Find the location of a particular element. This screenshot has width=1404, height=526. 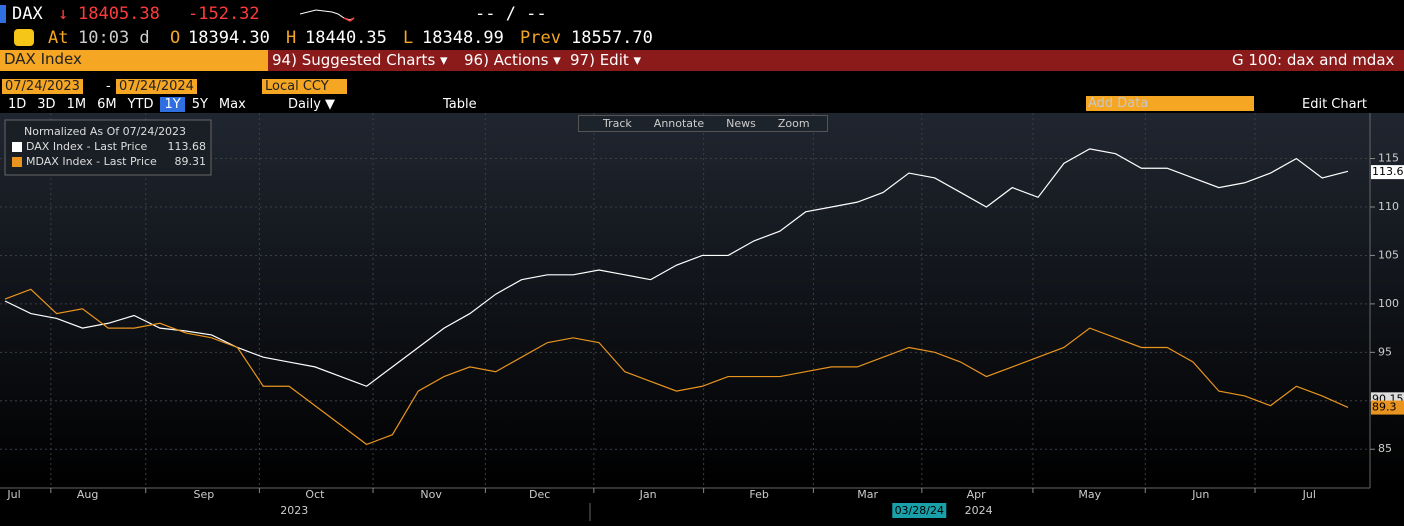

date-sep: - is located at coordinates (108, 86).